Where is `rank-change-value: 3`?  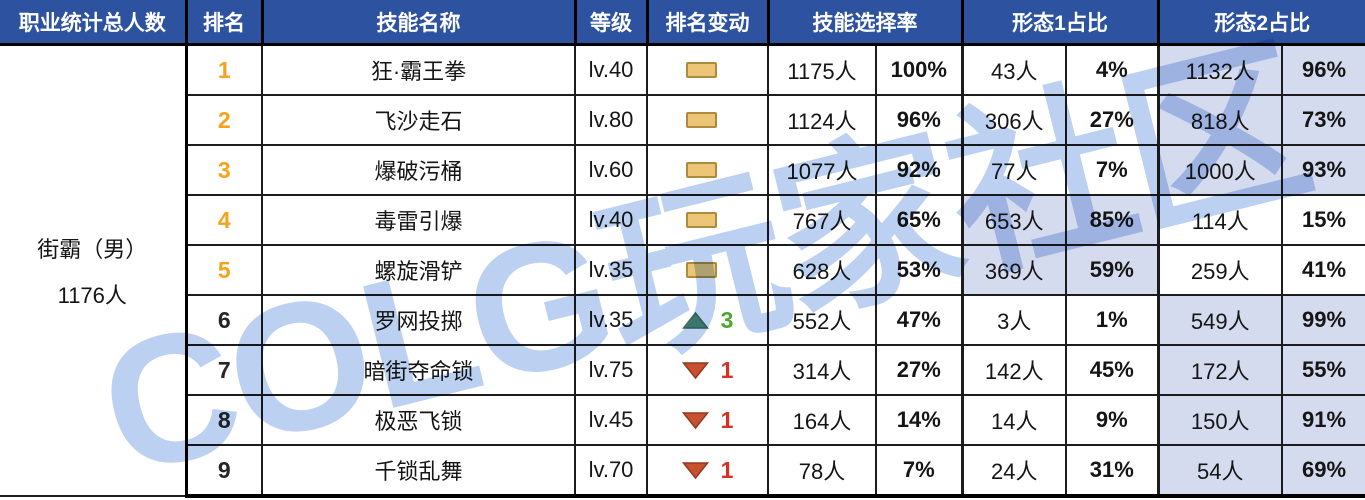 rank-change-value: 3 is located at coordinates (727, 319).